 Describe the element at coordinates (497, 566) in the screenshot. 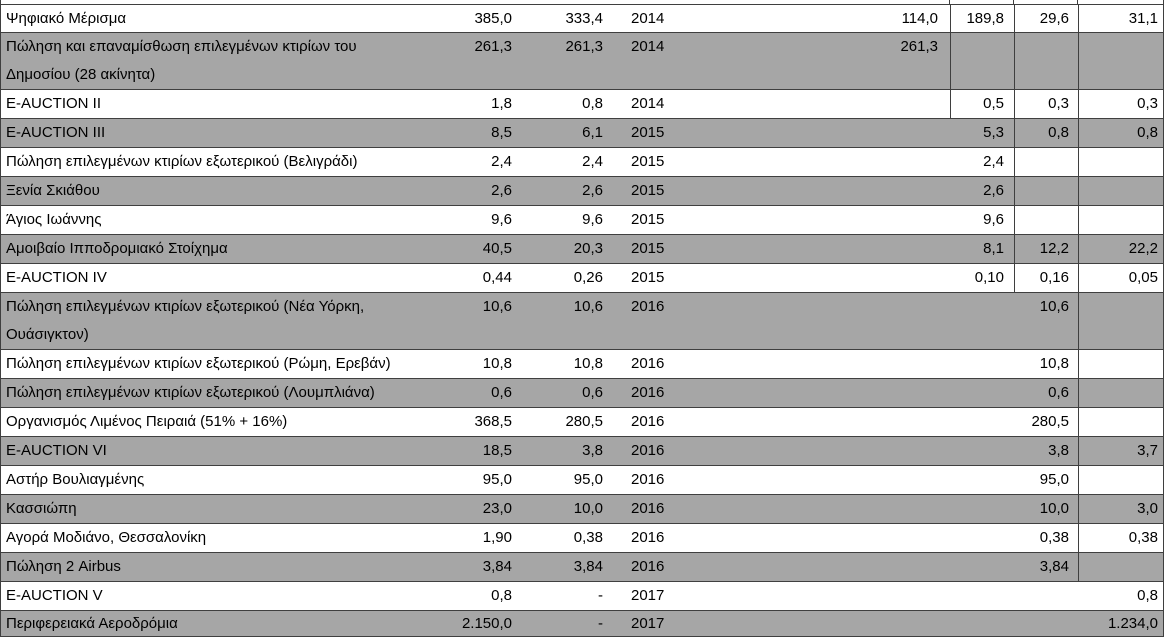

I see `value-cell-v1: 3,84` at that location.